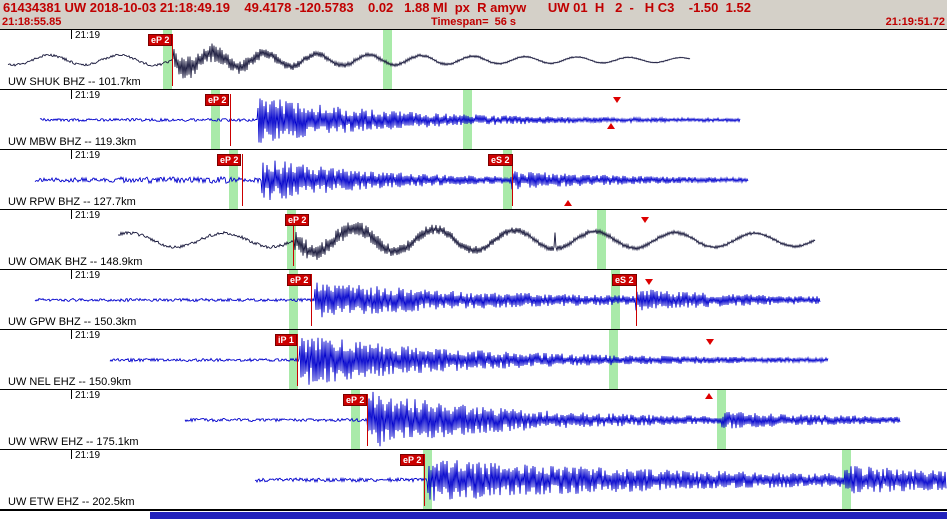 This screenshot has width=947, height=520. I want to click on horizontal-scrollbar, so click(473, 515).